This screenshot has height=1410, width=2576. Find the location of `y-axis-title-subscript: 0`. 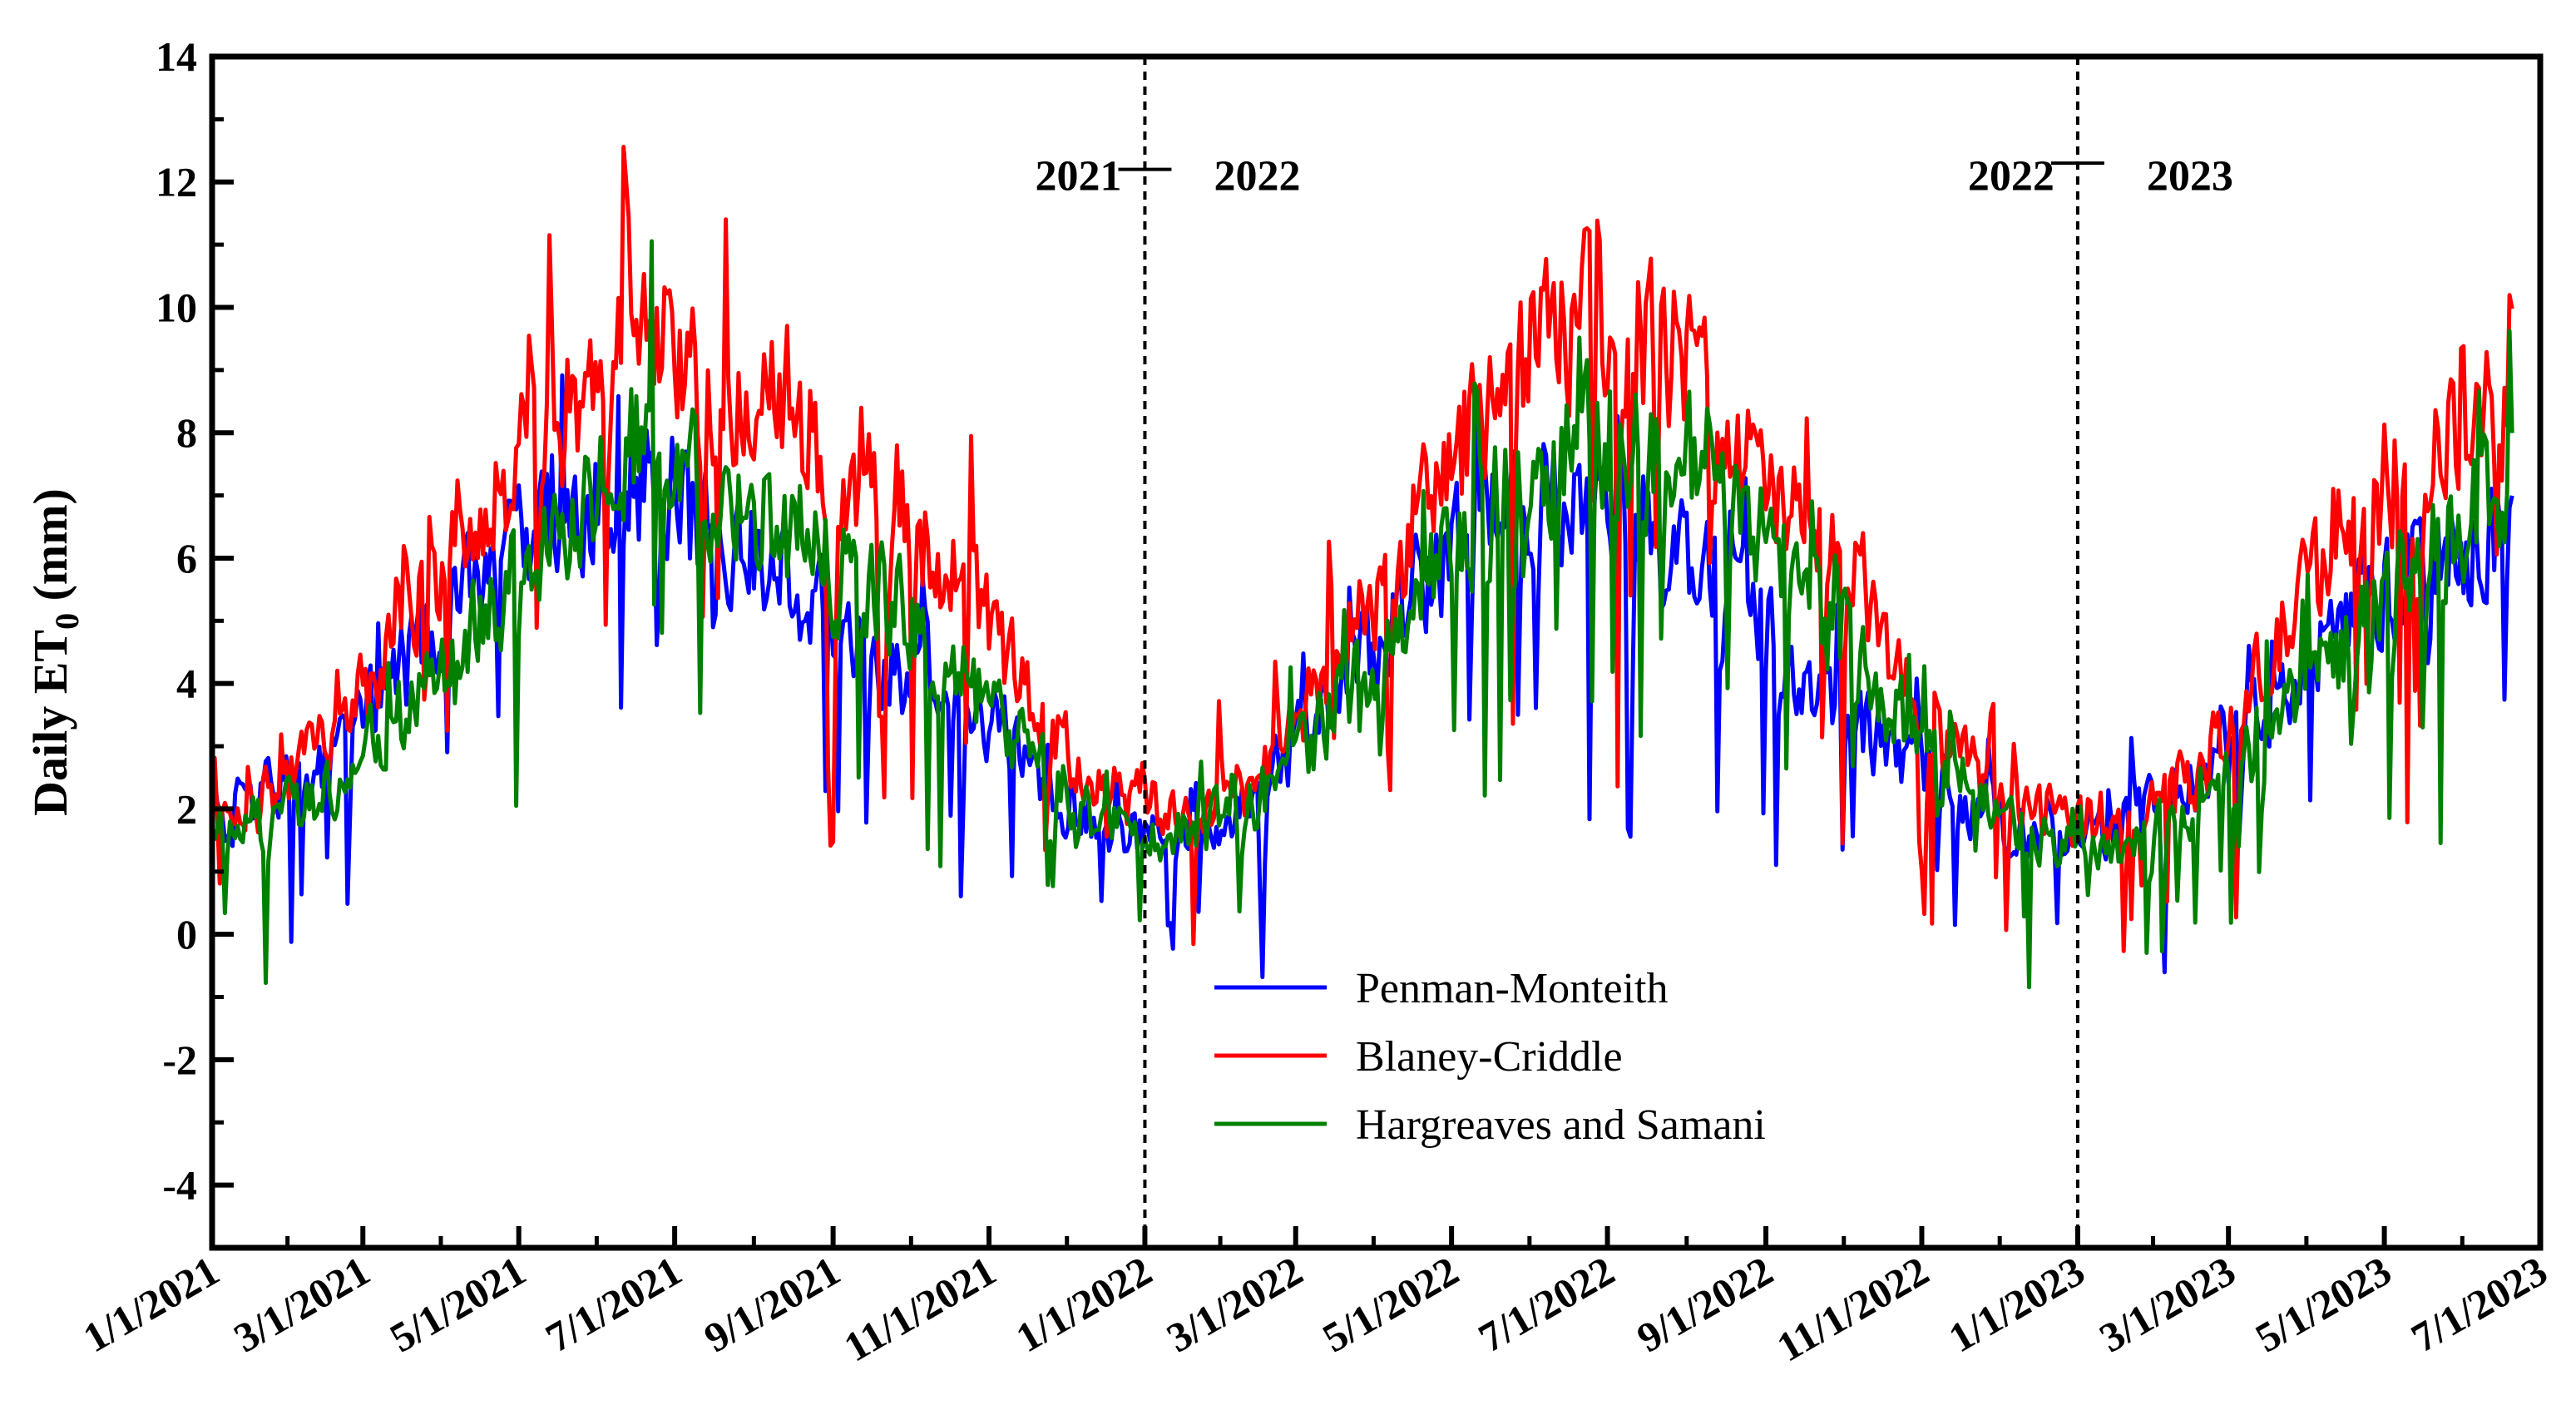

y-axis-title-subscript: 0 is located at coordinates (67, 621).